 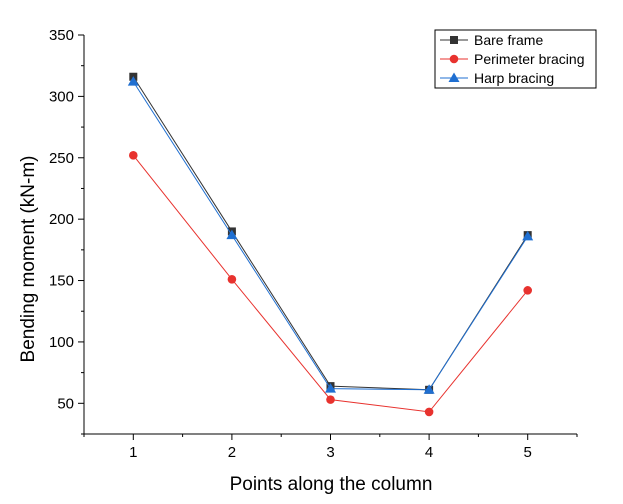 I want to click on legend-item: Bare frame, so click(x=491, y=40).